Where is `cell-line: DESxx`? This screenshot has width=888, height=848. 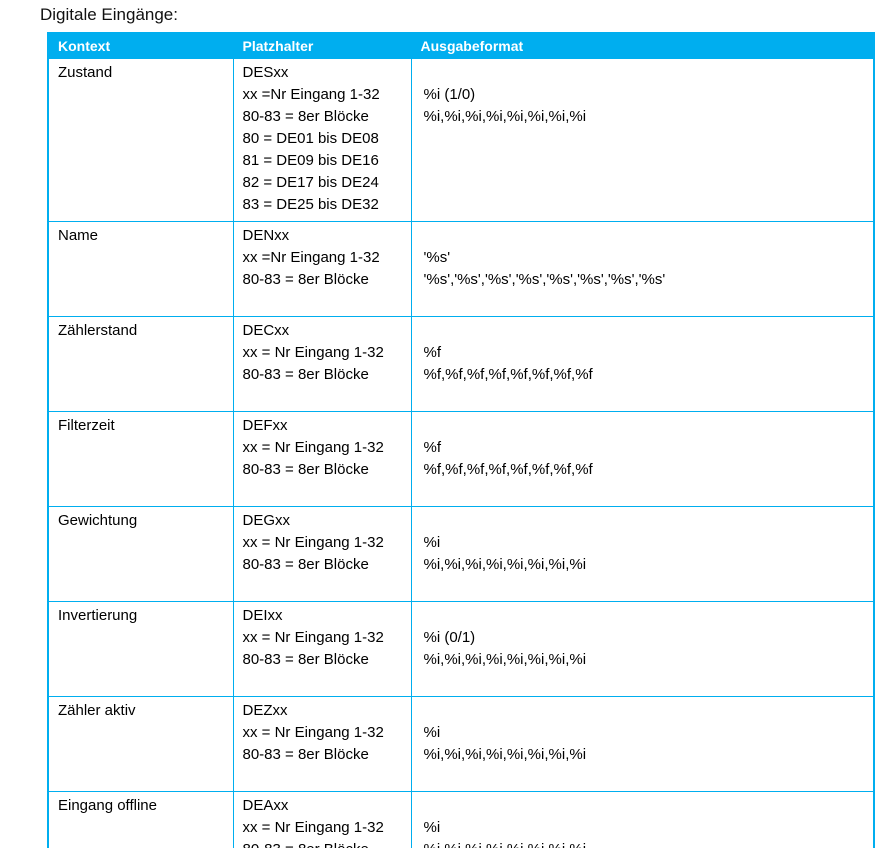
cell-line: DESxx is located at coordinates (265, 72).